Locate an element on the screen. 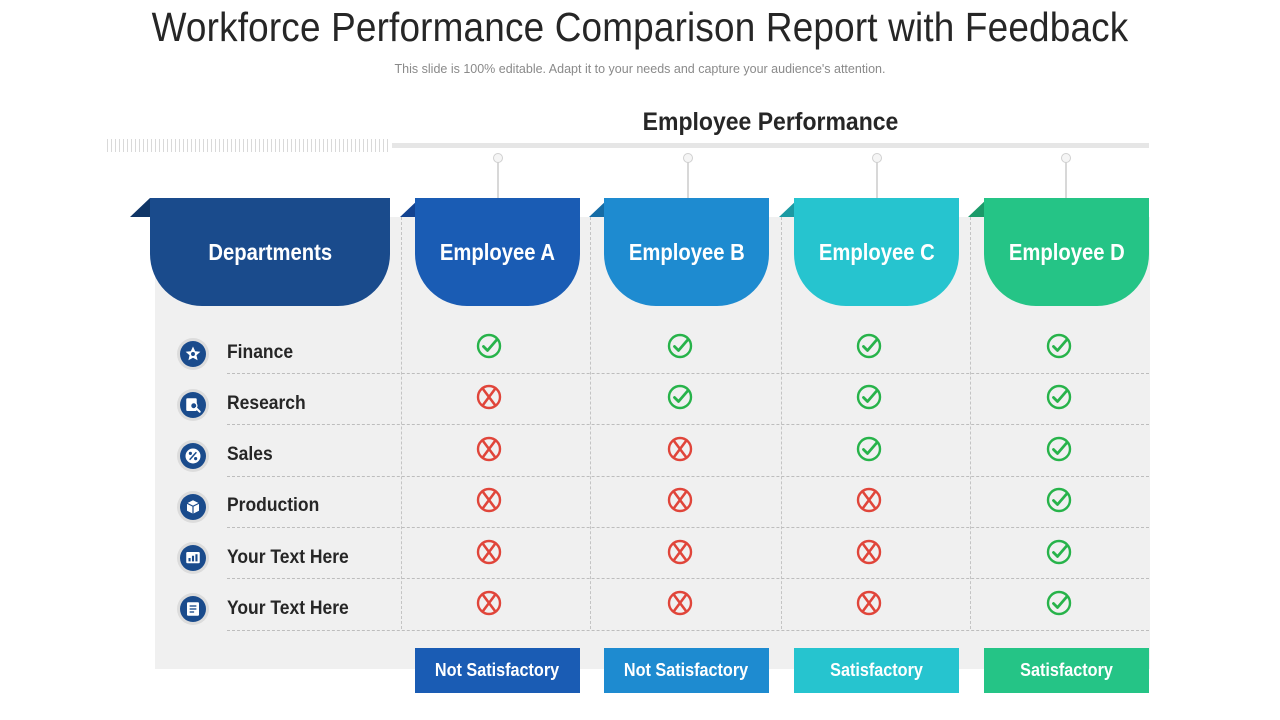  department-label-finance: Finance is located at coordinates (260, 352).